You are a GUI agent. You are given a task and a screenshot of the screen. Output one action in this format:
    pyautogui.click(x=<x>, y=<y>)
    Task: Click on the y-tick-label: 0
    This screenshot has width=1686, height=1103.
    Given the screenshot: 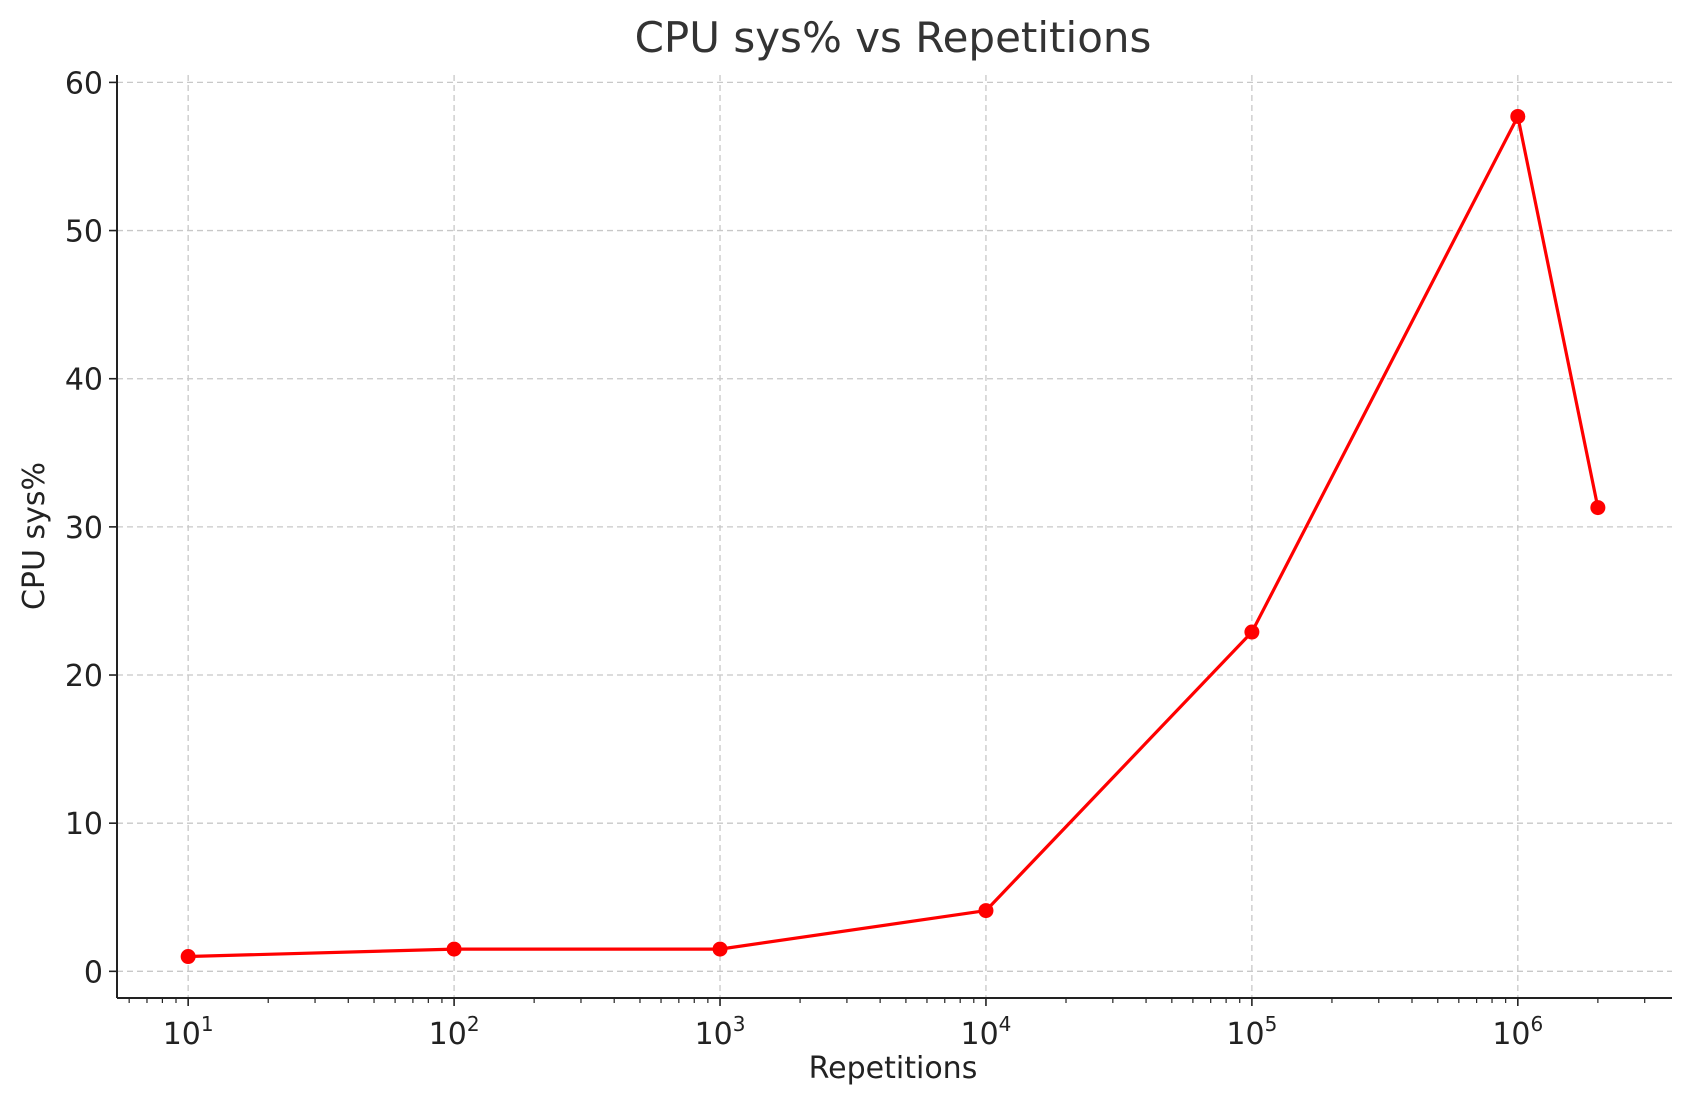 What is the action you would take?
    pyautogui.click(x=93, y=972)
    